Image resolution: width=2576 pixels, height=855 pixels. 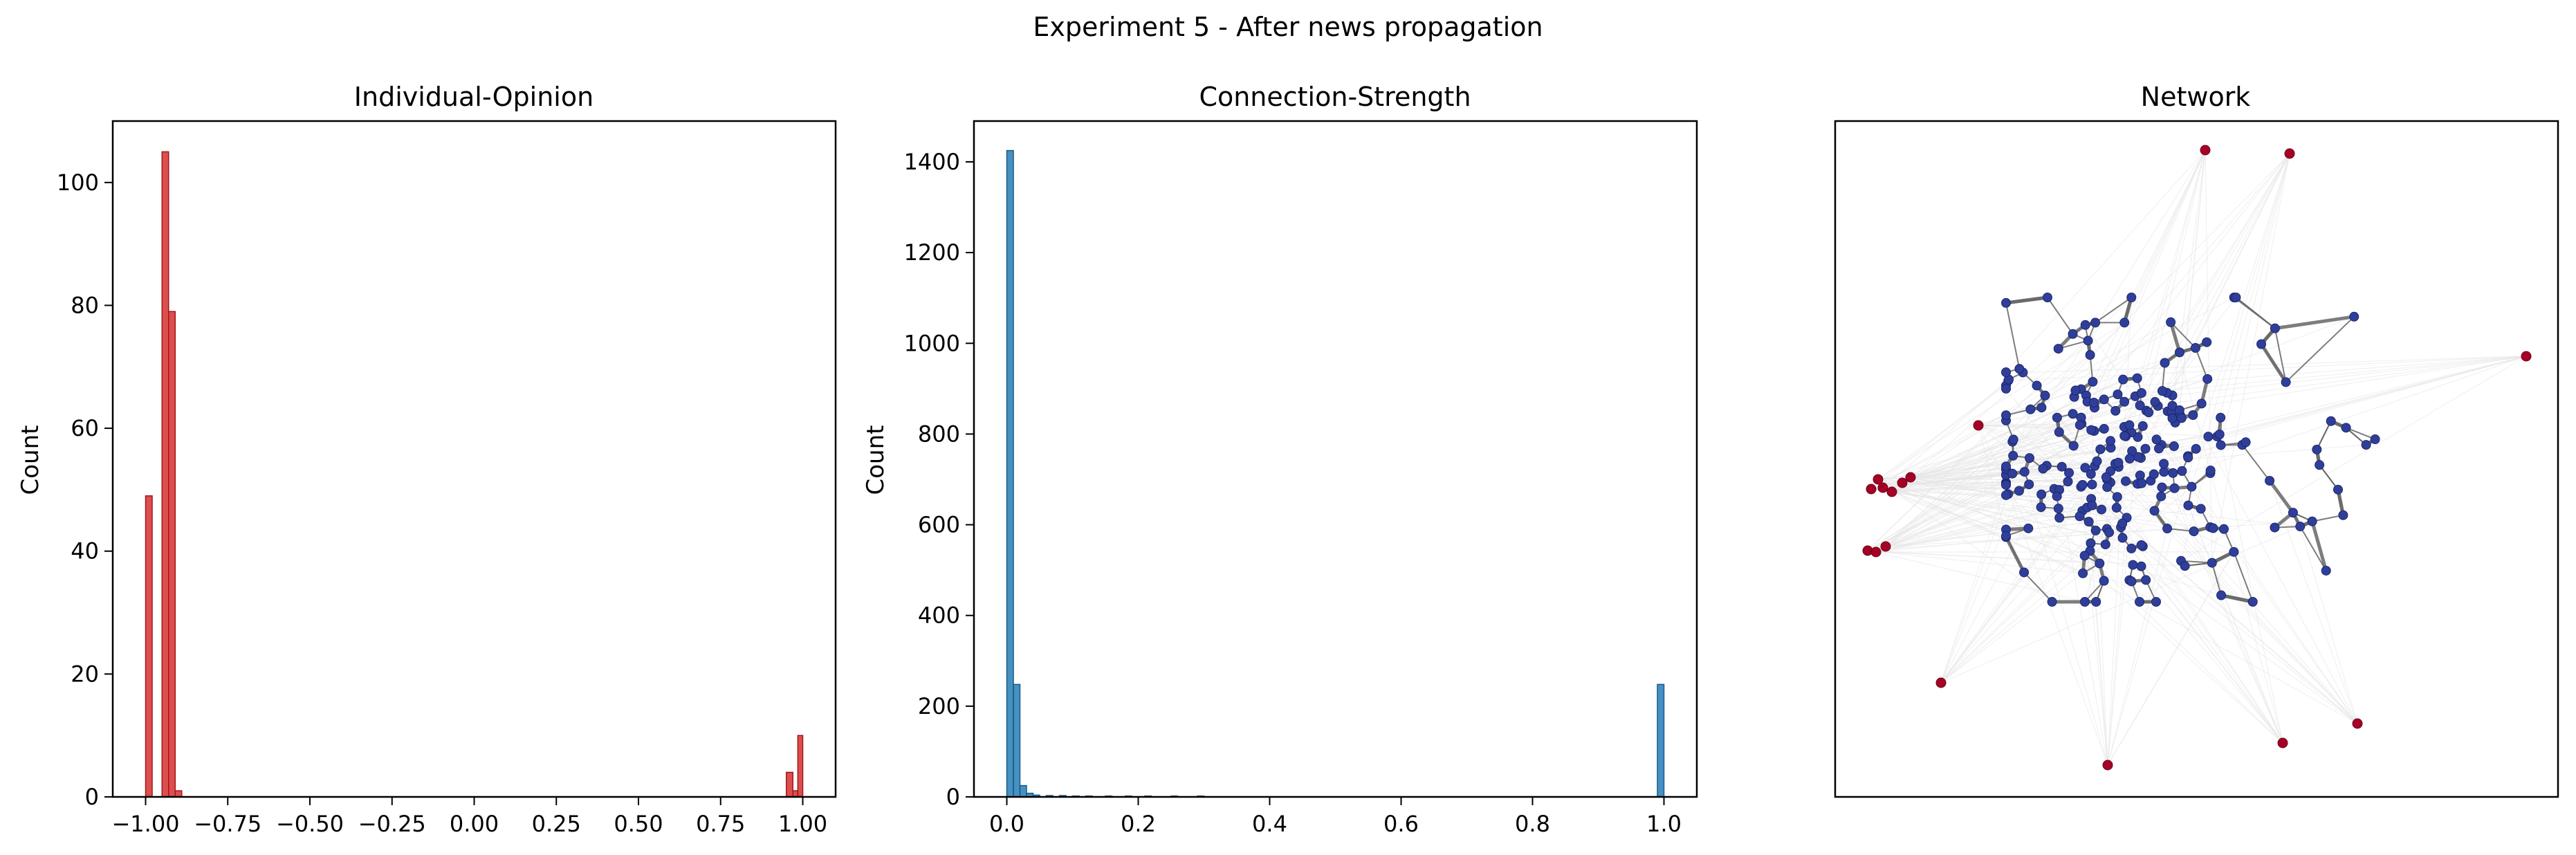 What do you see at coordinates (310, 824) in the screenshot?
I see `x-tick-label: −0.50` at bounding box center [310, 824].